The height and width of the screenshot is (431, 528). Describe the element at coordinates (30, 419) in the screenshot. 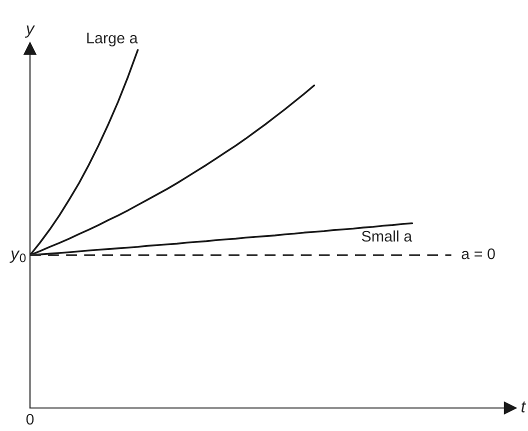

I see `text: 0` at that location.